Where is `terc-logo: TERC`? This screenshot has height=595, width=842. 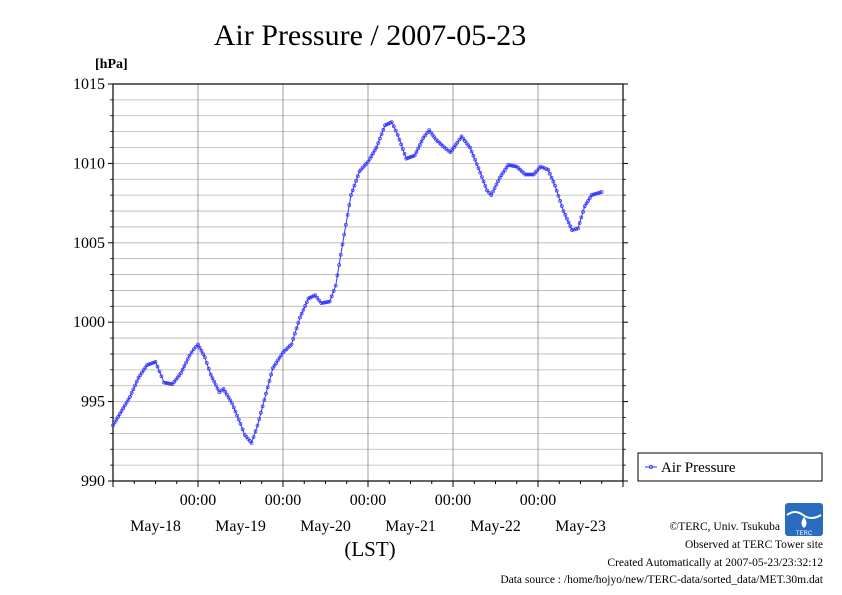
terc-logo: TERC is located at coordinates (804, 520).